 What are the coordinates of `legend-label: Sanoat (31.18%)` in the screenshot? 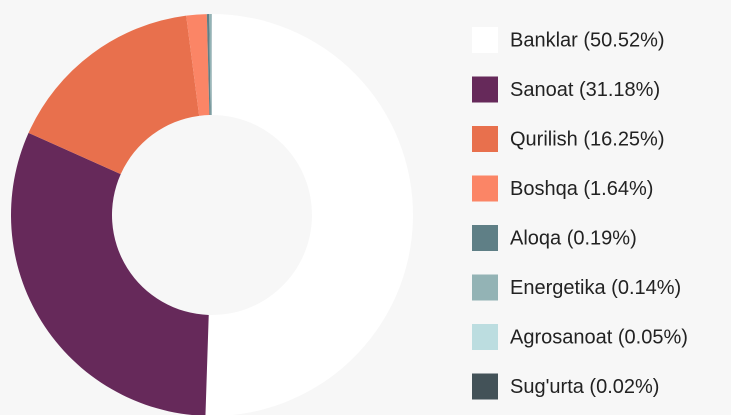 It's located at (585, 90).